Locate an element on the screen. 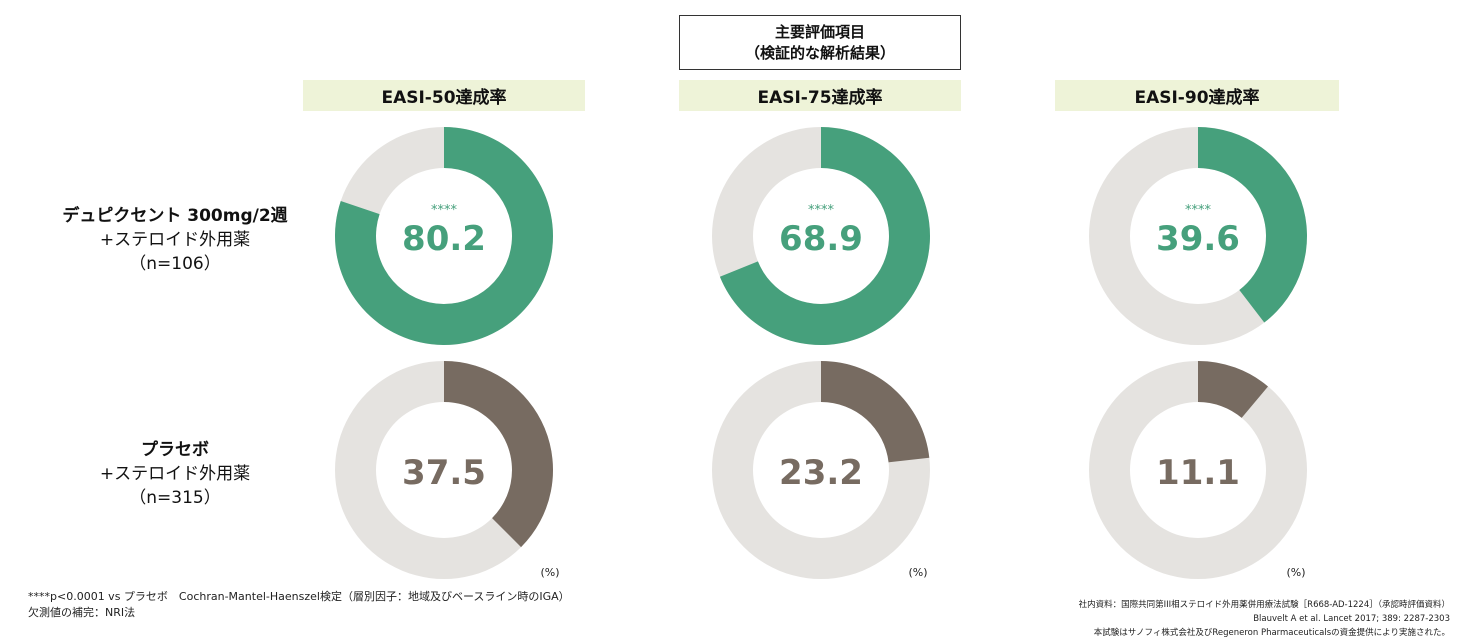 The image size is (1482, 642). row-label-placebo-combo: +ステロイド外用薬 is located at coordinates (175, 474).